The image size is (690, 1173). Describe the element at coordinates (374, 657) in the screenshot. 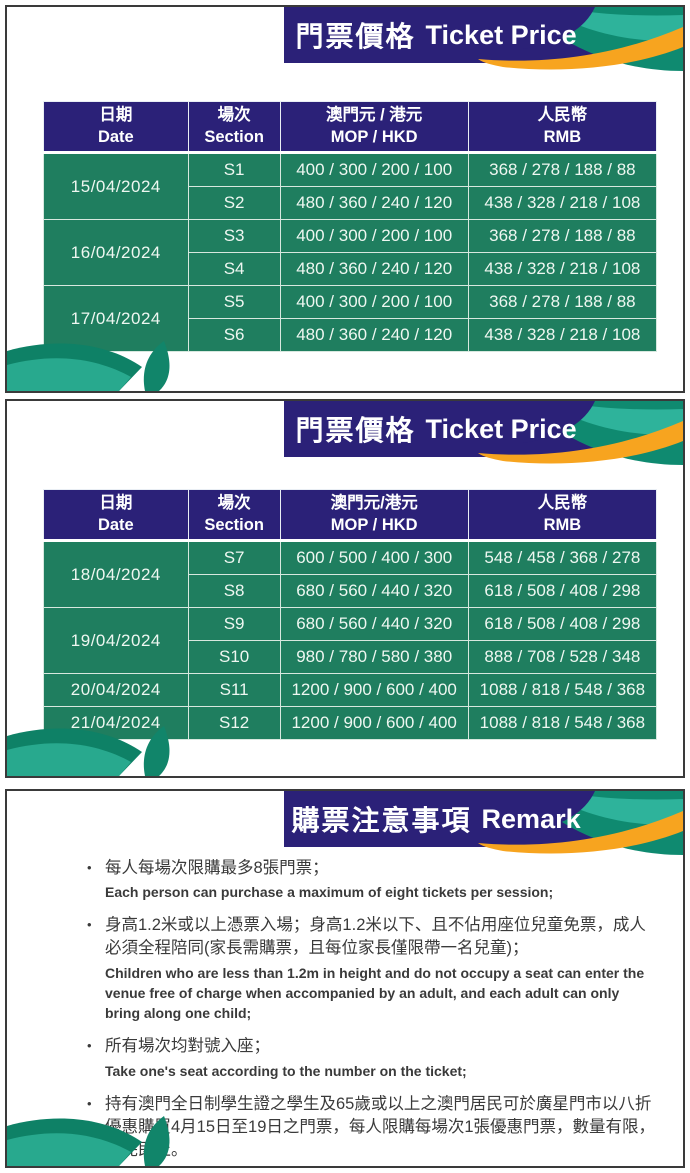

I see `mop-price-cell: 980 / 780 / 580 / 380` at that location.